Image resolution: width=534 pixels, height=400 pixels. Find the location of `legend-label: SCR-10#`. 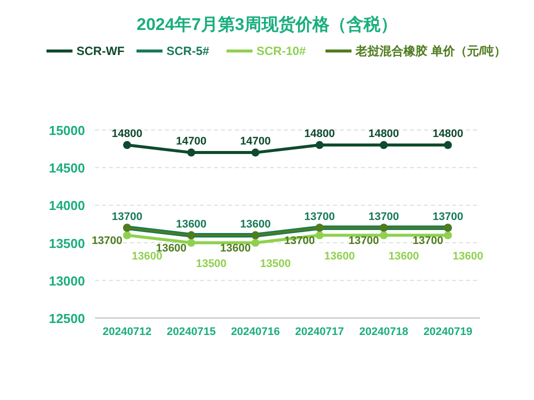

legend-label: SCR-10# is located at coordinates (281, 51).